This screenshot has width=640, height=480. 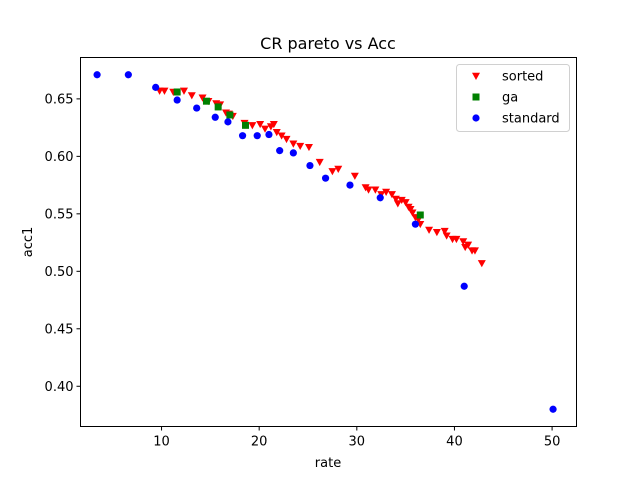 What do you see at coordinates (28, 242) in the screenshot?
I see `y-axis-label: acc1` at bounding box center [28, 242].